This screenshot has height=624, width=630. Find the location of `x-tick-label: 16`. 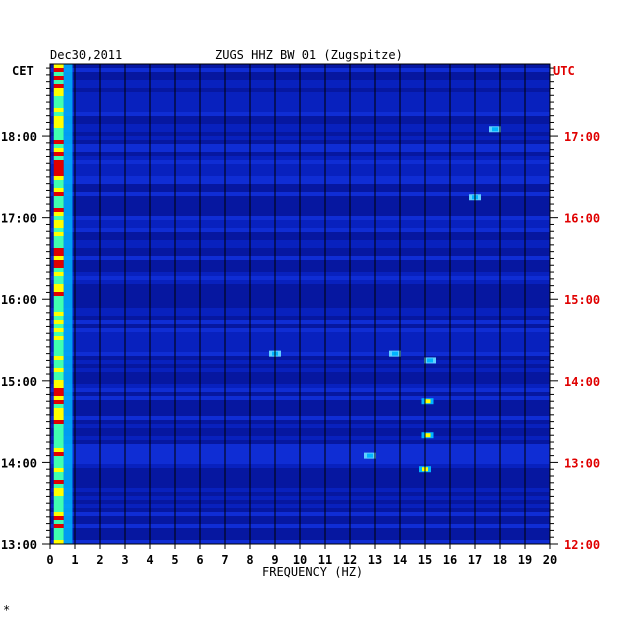

x-tick-label: 16 is located at coordinates (450, 560).